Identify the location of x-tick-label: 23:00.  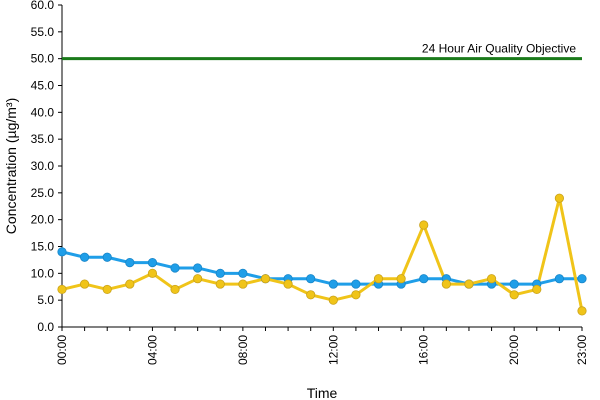
(582, 350).